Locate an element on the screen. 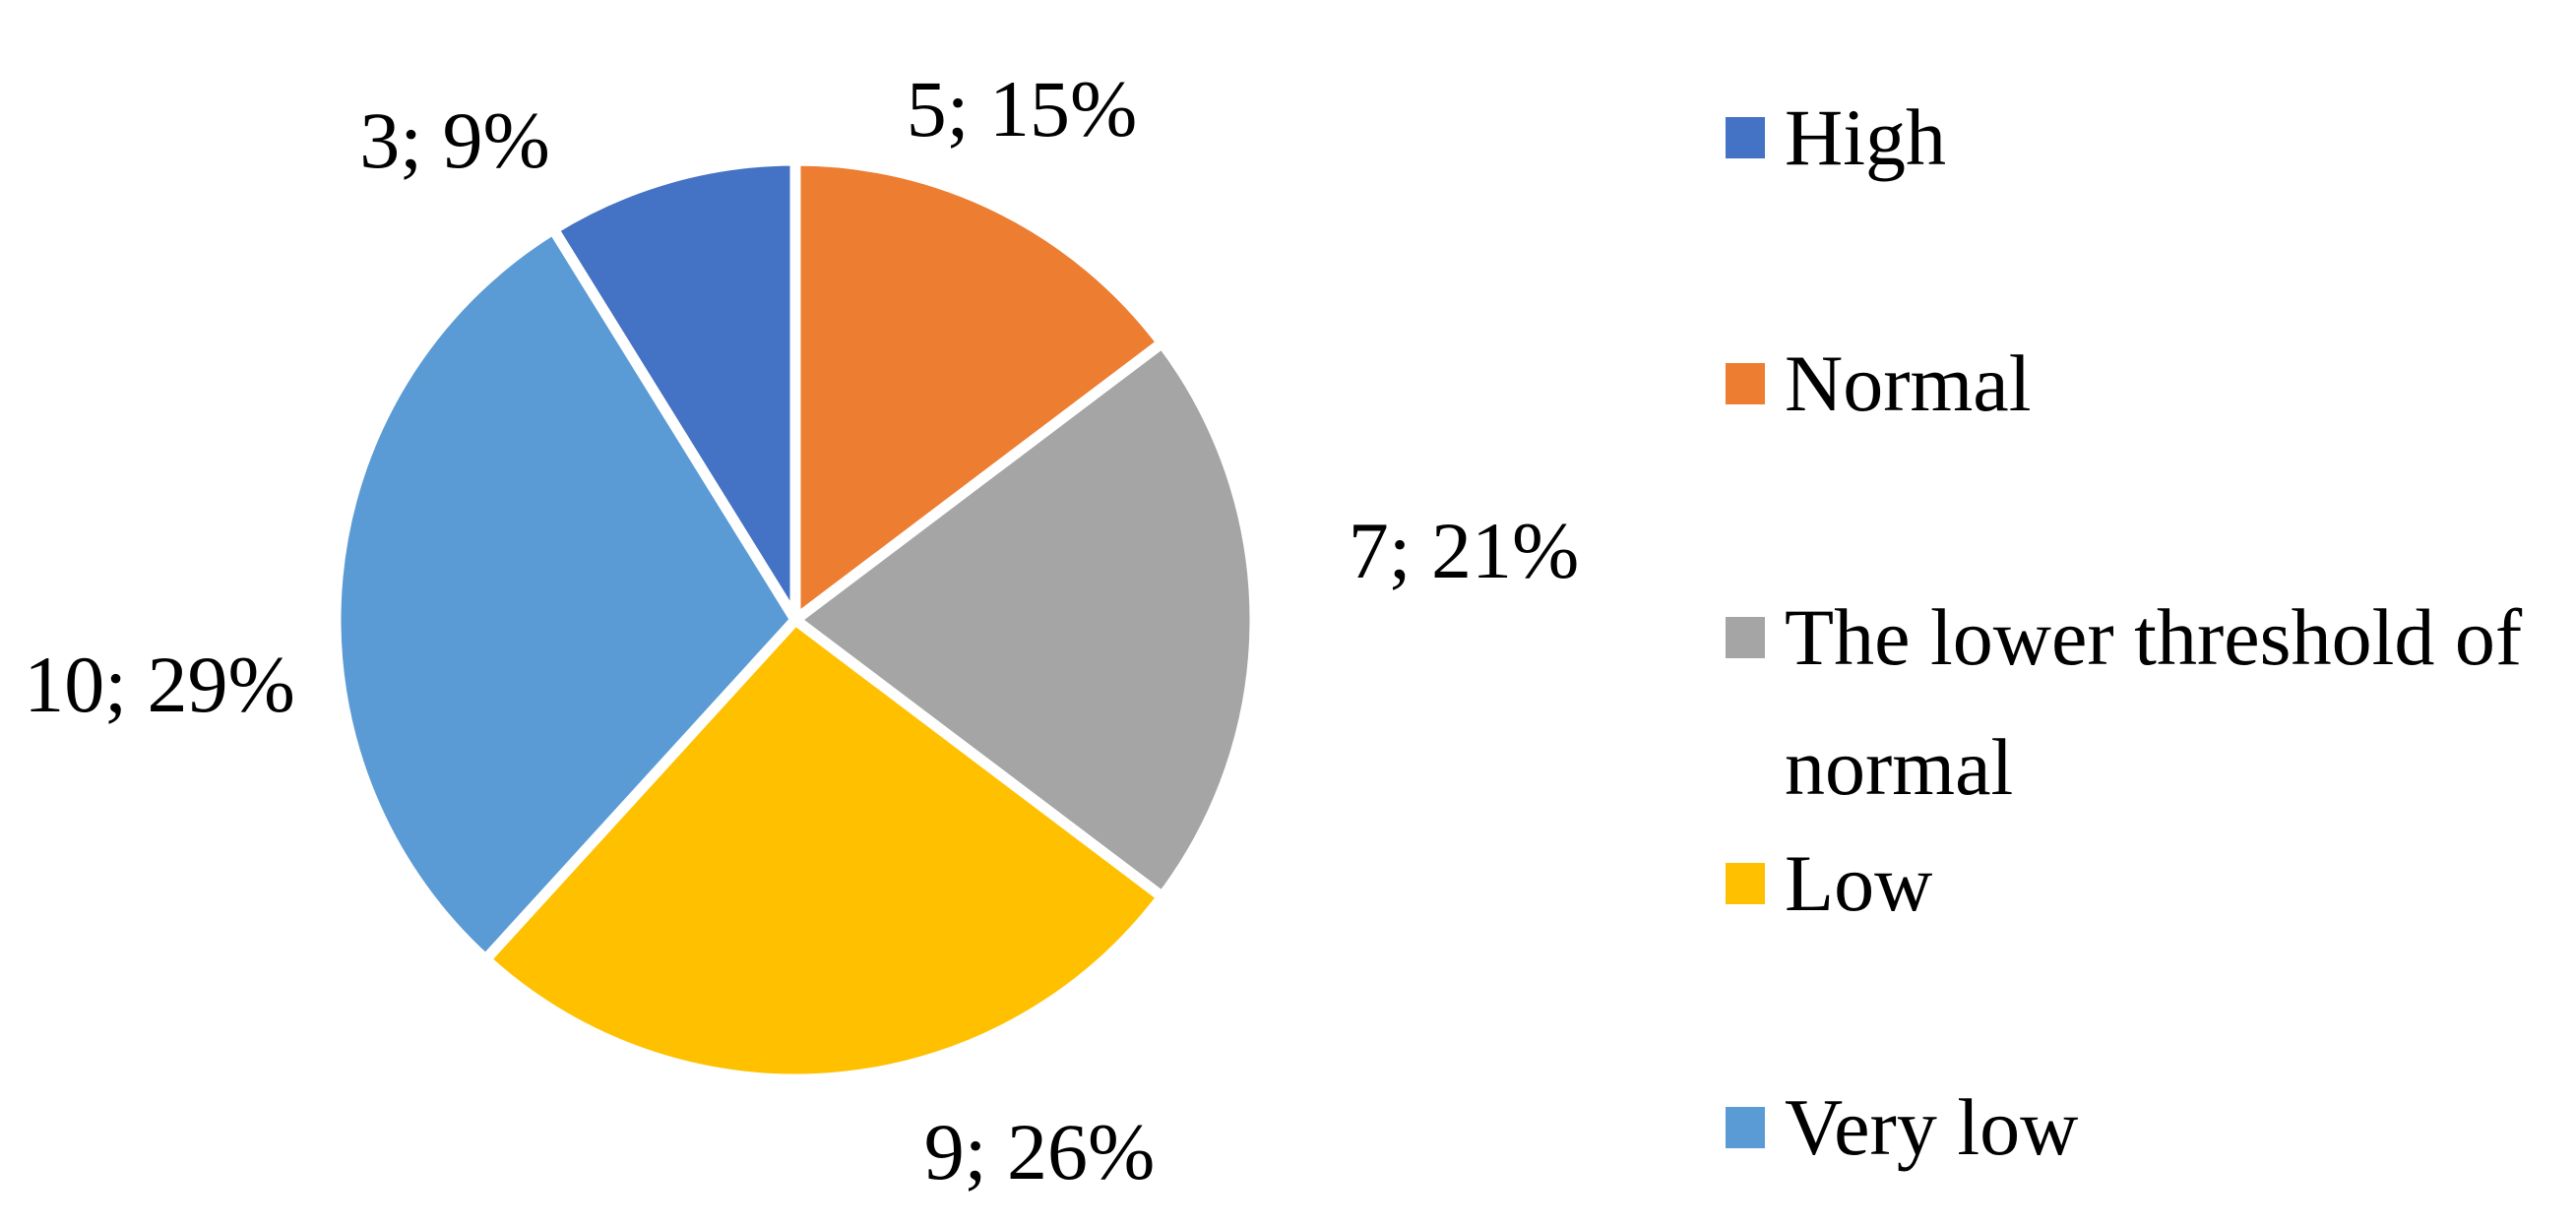 The image size is (2576, 1225). legend-item-low: Low is located at coordinates (1829, 884).